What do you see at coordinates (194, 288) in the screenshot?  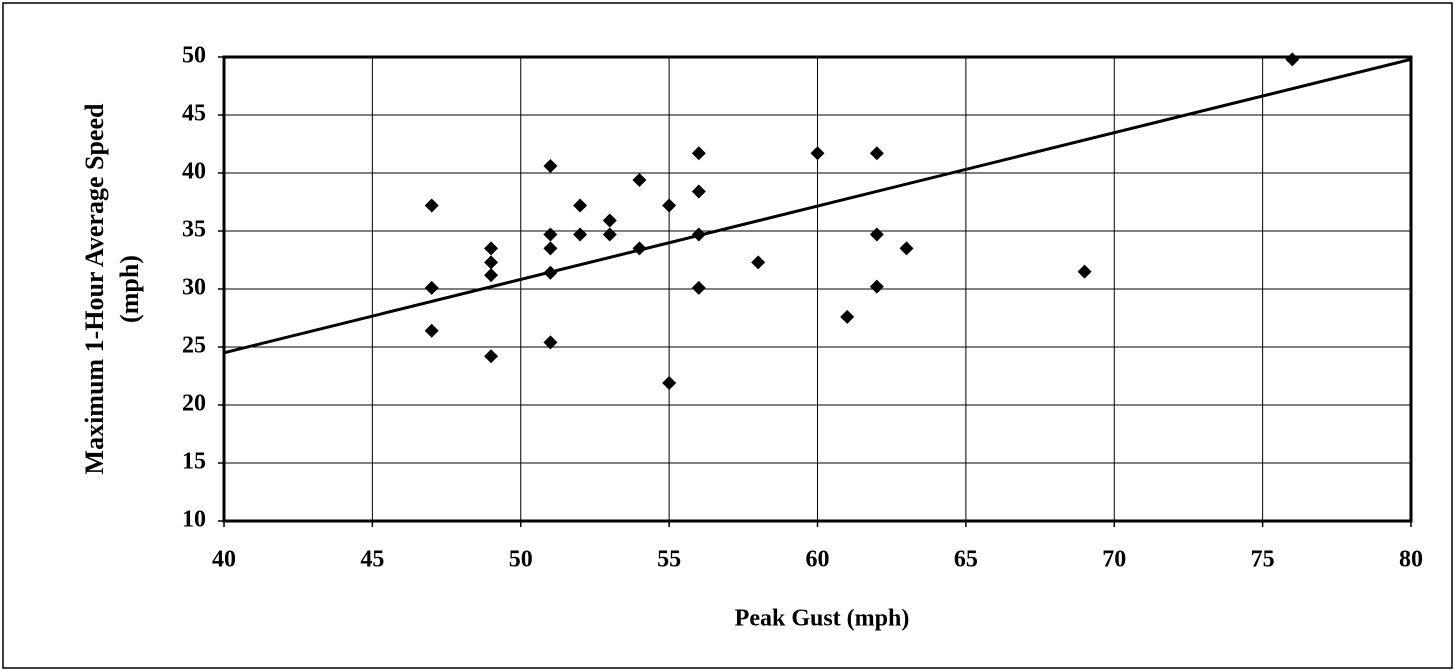 I see `y-tick-label: 30` at bounding box center [194, 288].